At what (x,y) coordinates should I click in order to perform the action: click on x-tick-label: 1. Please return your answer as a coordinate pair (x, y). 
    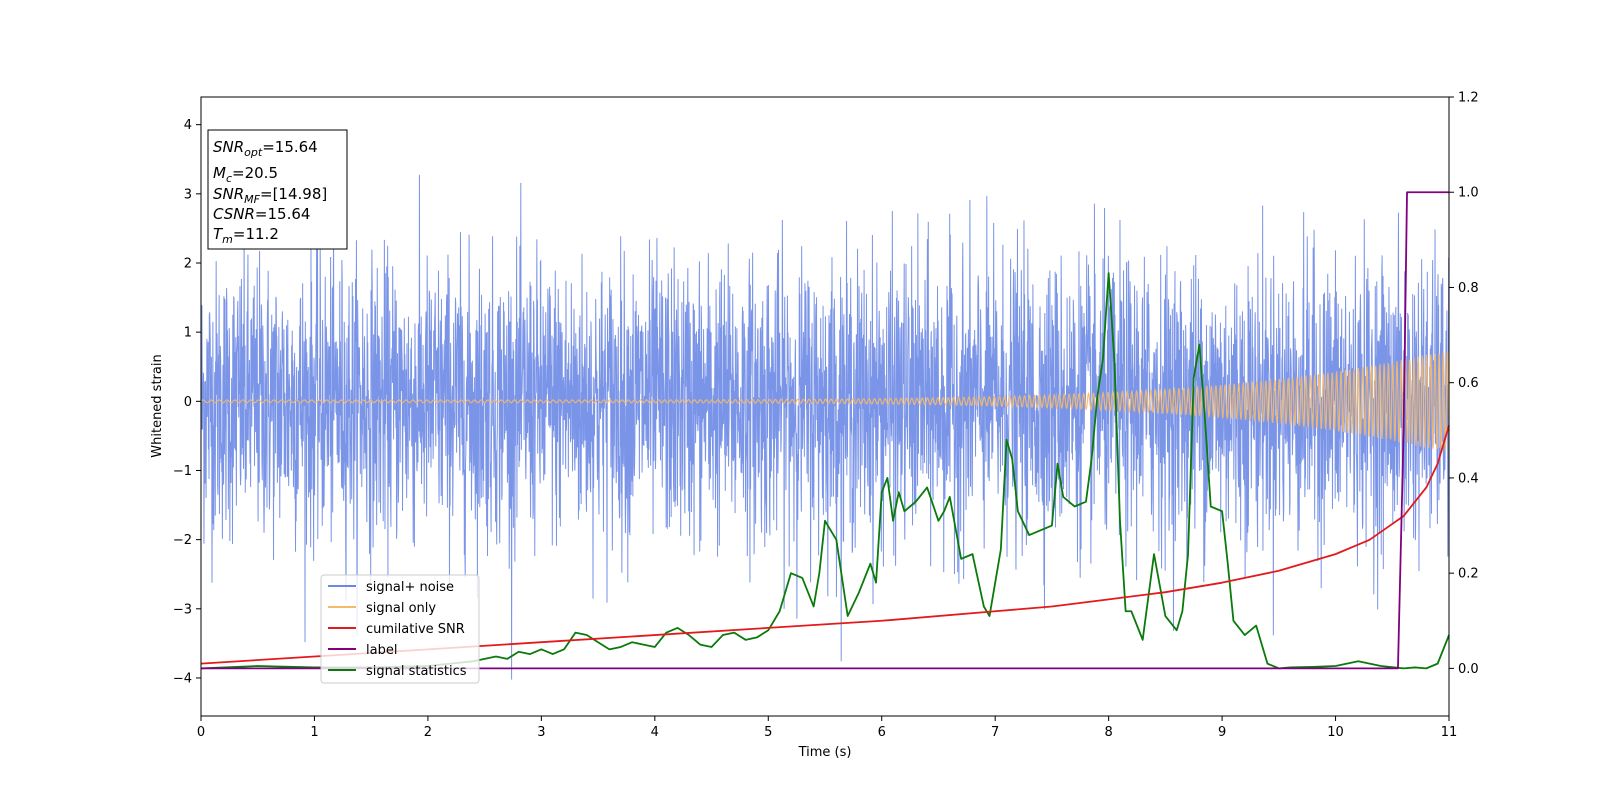
    Looking at the image, I should click on (314, 732).